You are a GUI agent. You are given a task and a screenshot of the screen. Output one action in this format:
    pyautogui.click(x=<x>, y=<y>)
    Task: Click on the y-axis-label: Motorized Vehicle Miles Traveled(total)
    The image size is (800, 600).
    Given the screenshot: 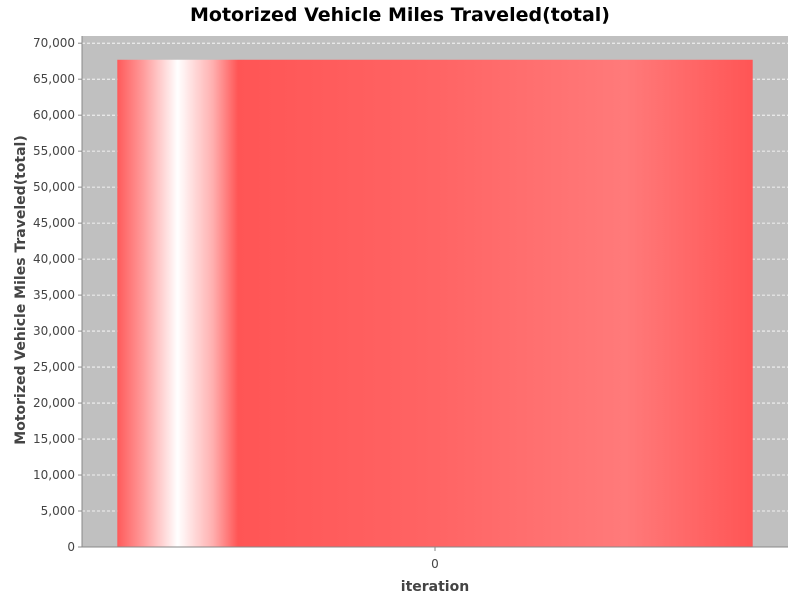 What is the action you would take?
    pyautogui.click(x=21, y=289)
    